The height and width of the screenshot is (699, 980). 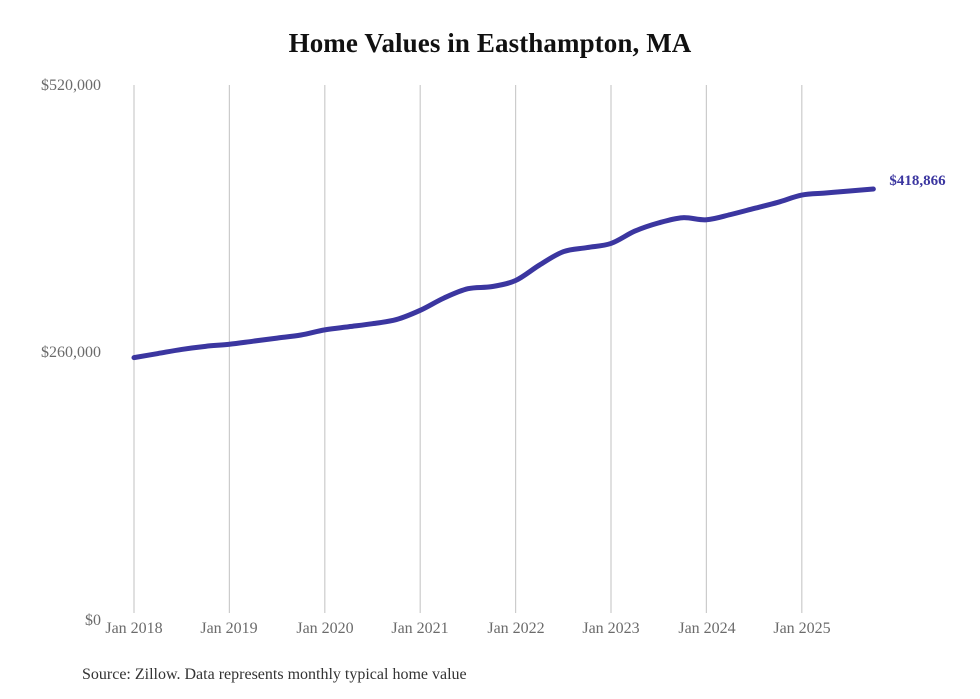 What do you see at coordinates (229, 628) in the screenshot?
I see `x-axis-tick-label-jan-2019: Jan 2019` at bounding box center [229, 628].